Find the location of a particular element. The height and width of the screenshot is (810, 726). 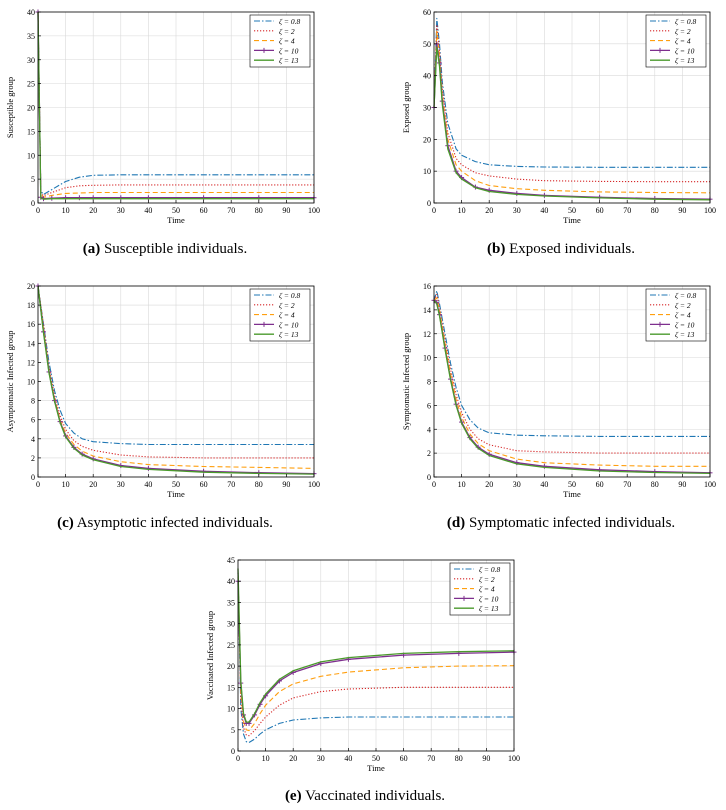

y-tick-label: 4 is located at coordinates (33, 439).